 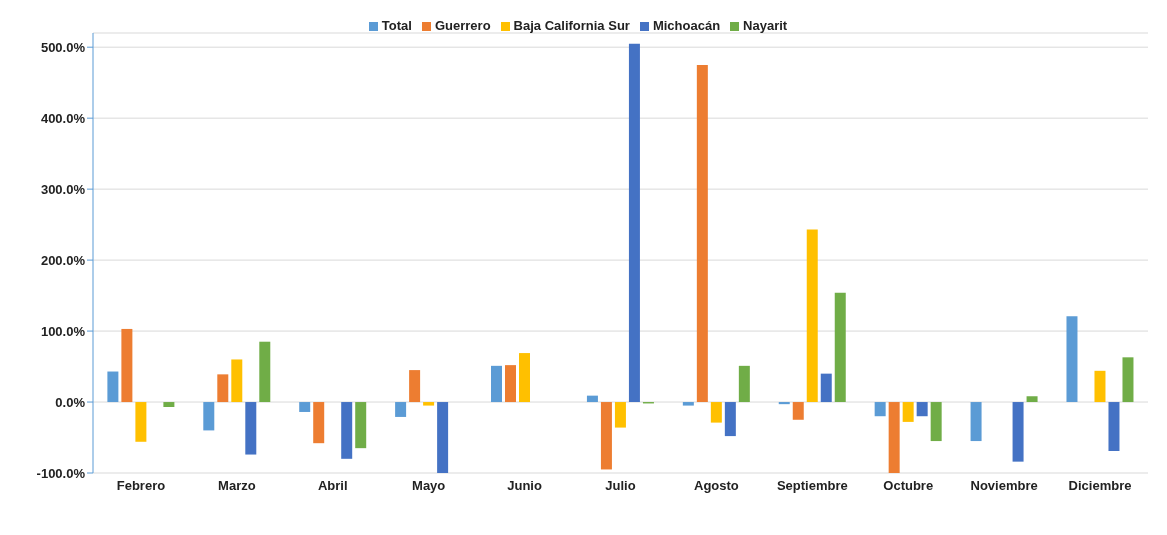 What do you see at coordinates (716, 486) in the screenshot?
I see `x-tick-label: Agosto` at bounding box center [716, 486].